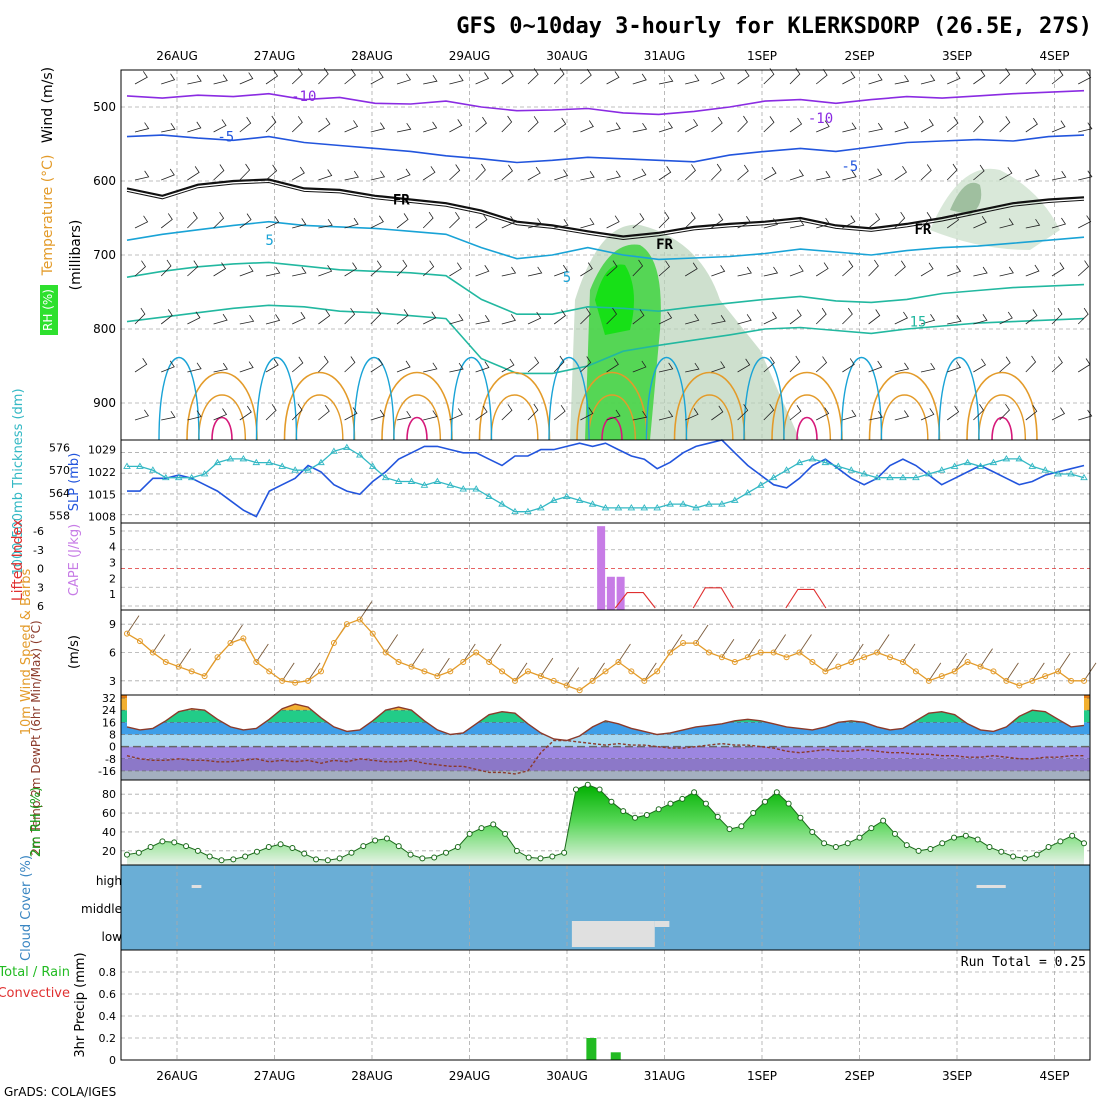  What do you see at coordinates (104, 329) in the screenshot?
I see `pressure-tick-label: 800` at bounding box center [104, 329].